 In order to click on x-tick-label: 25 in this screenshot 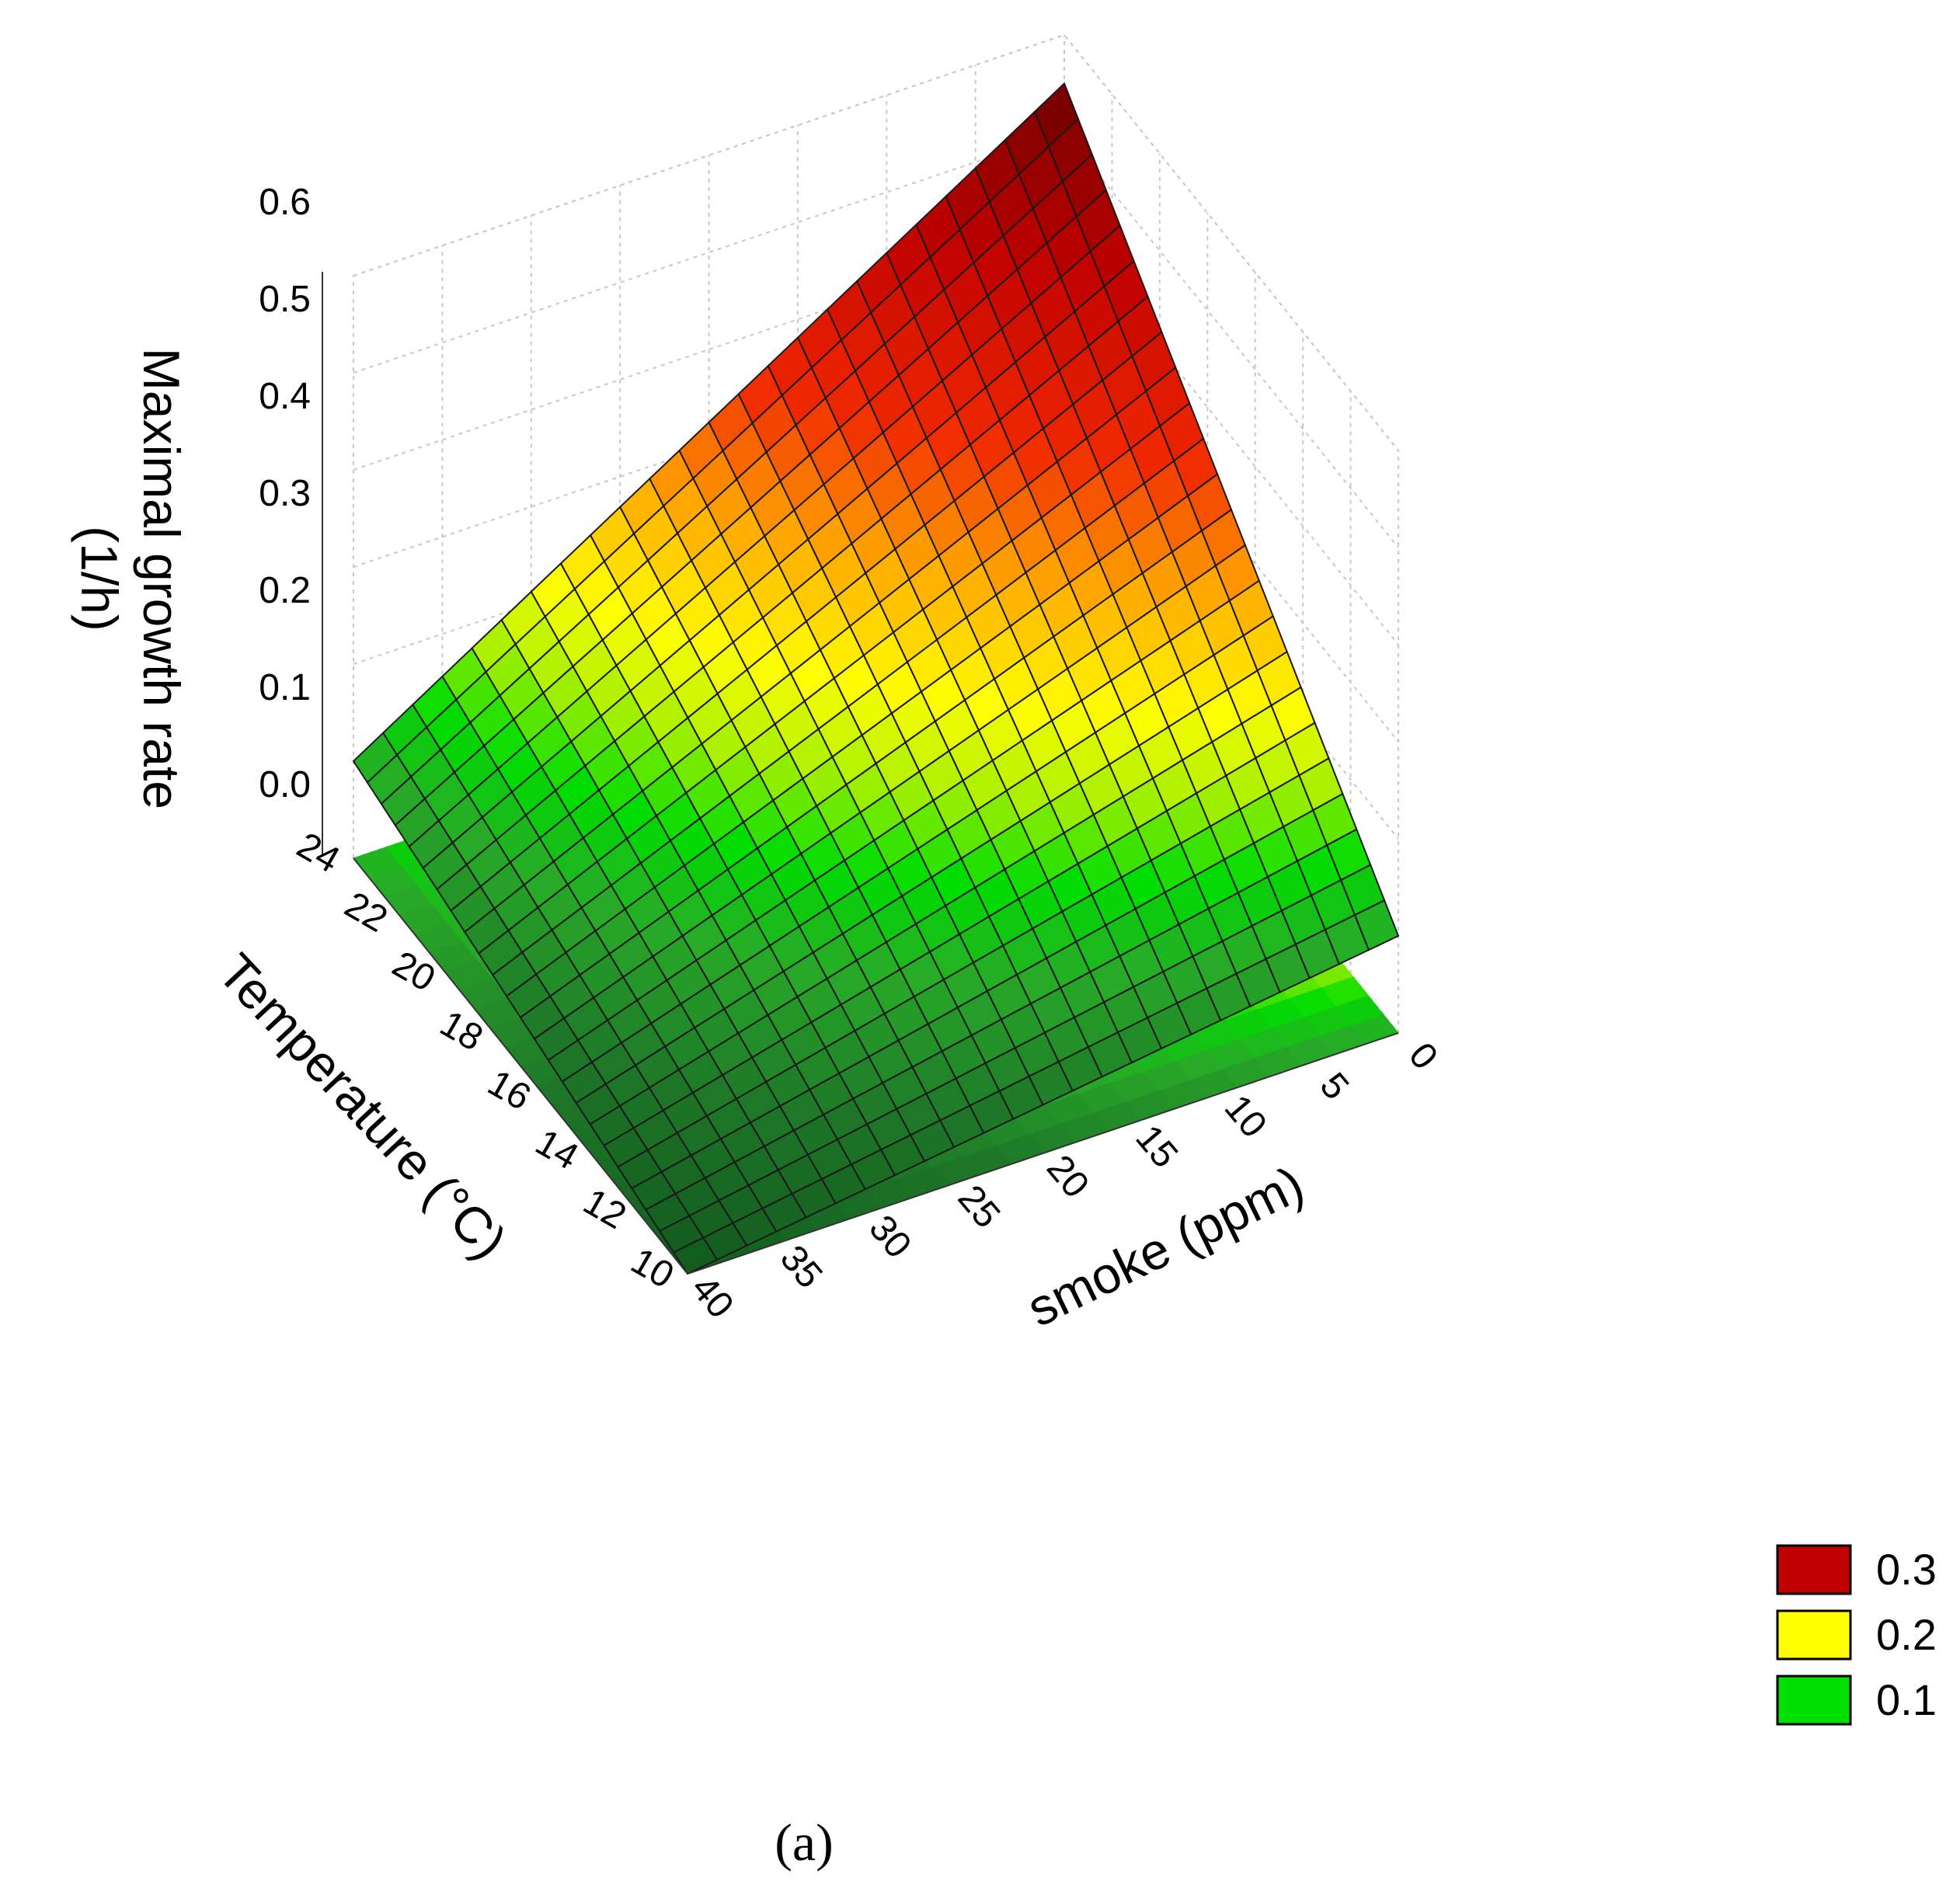, I will do `click(979, 1207)`.